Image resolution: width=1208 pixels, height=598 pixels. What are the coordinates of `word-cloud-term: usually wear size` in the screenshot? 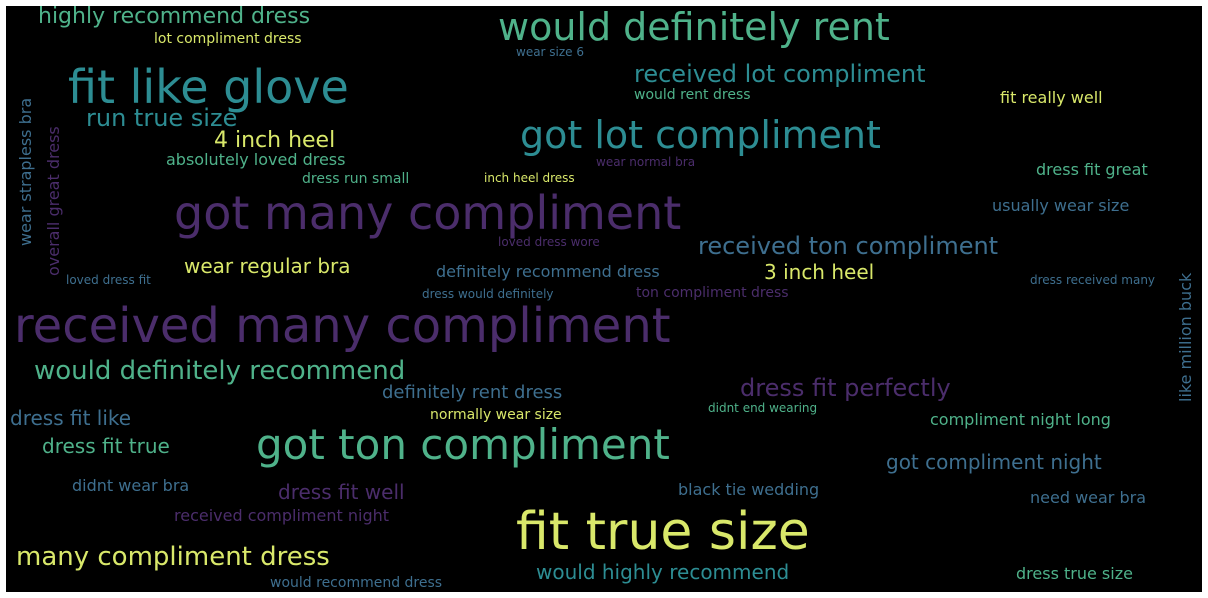 It's located at (1061, 205).